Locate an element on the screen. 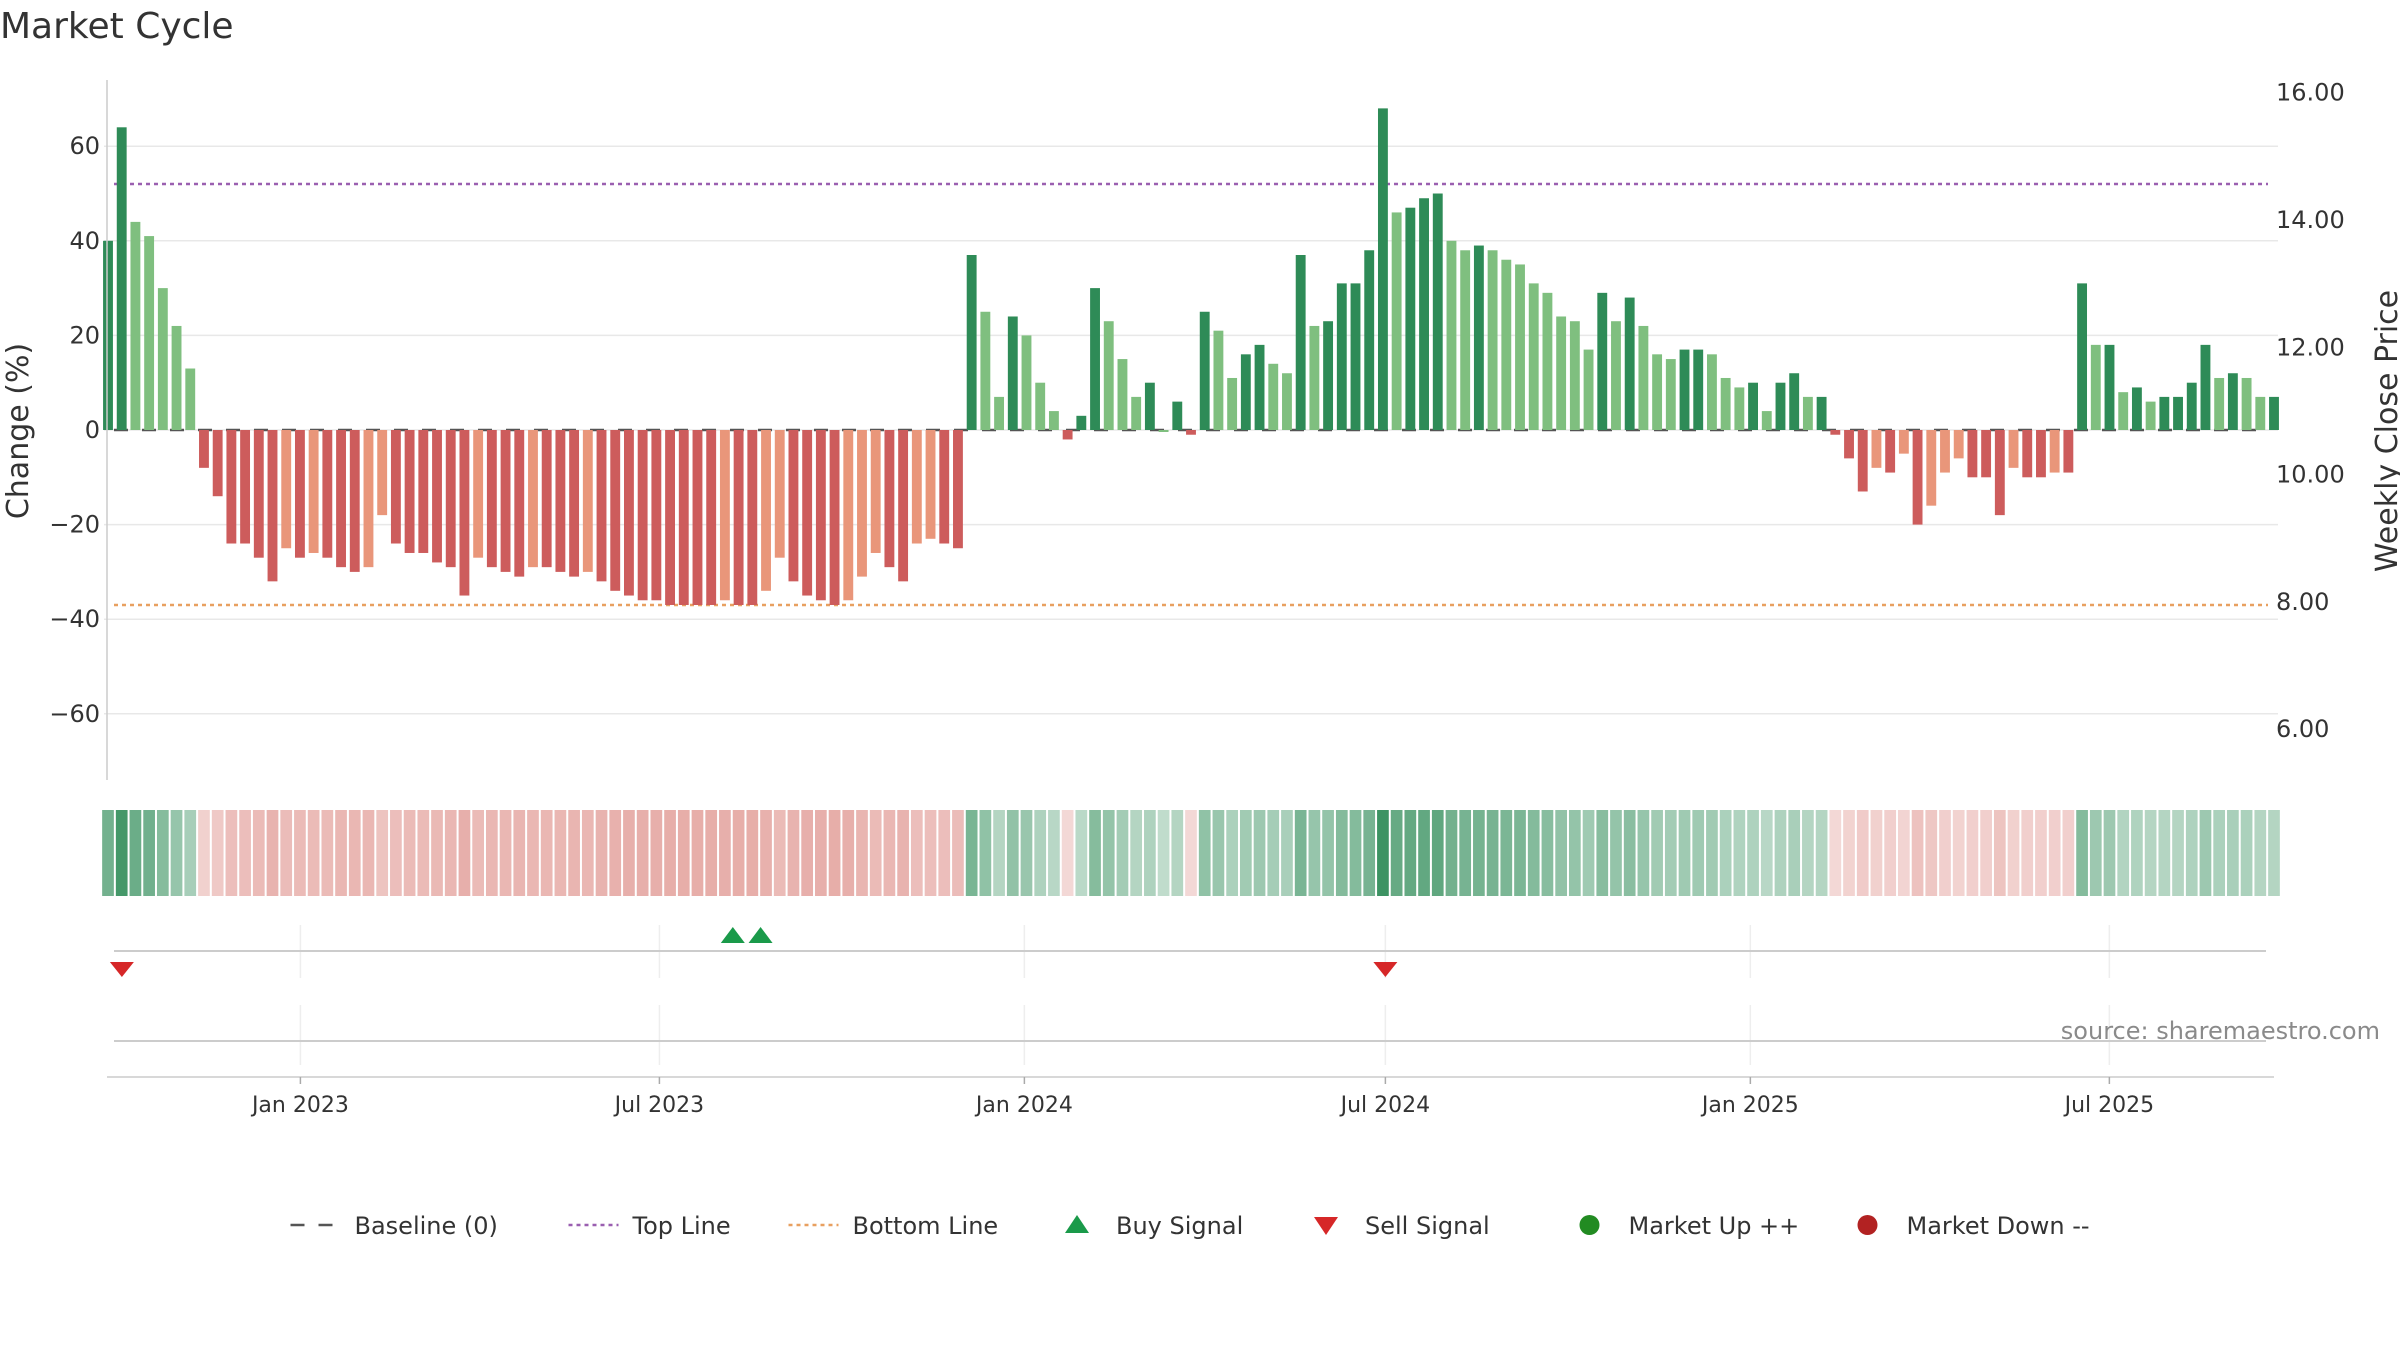 The image size is (2400, 1350). heat-strip is located at coordinates (1191, 853).